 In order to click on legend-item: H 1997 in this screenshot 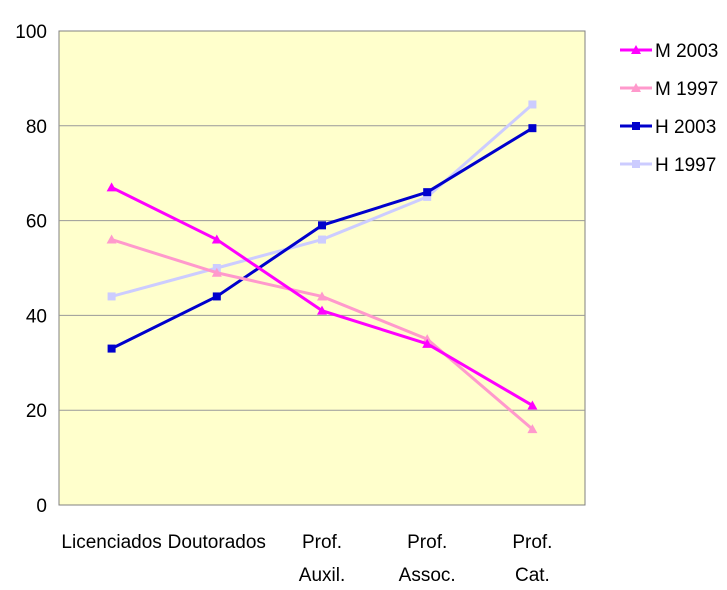, I will do `click(668, 165)`.